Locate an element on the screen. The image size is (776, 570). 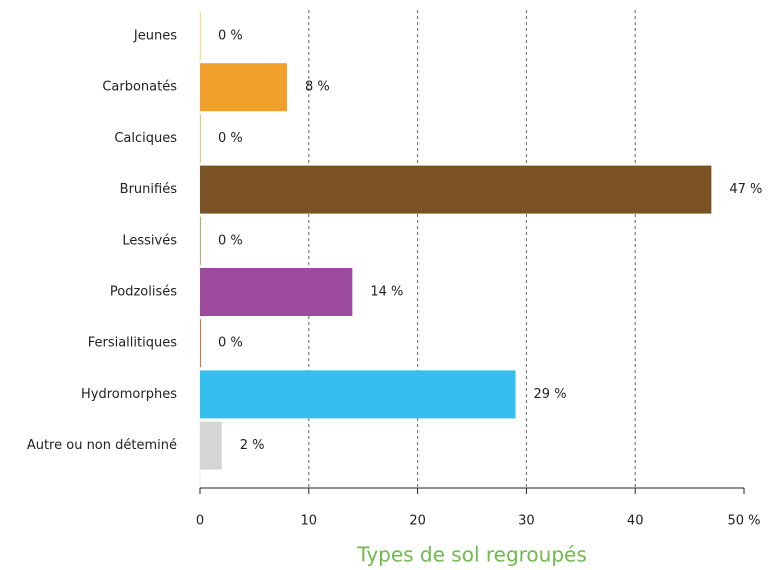
value-label: 29 % is located at coordinates (550, 394).